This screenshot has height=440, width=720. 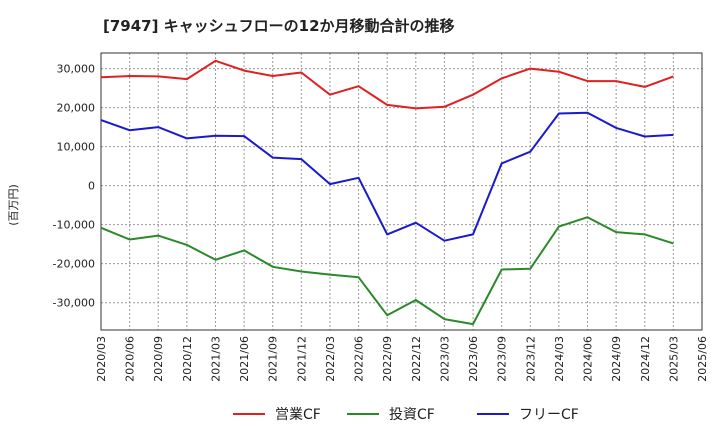 I want to click on y-tick-label: -10,000, so click(x=74, y=225).